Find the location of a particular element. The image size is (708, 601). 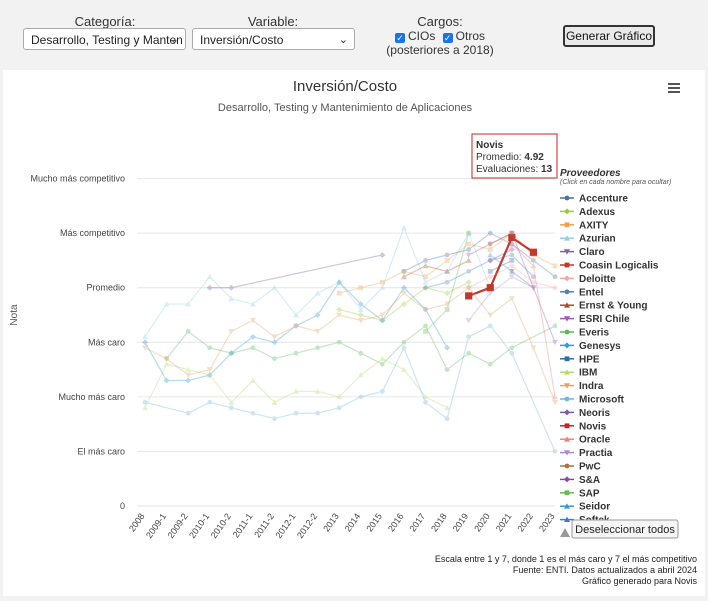

legend-item-neoris: Neoris is located at coordinates (585, 413).